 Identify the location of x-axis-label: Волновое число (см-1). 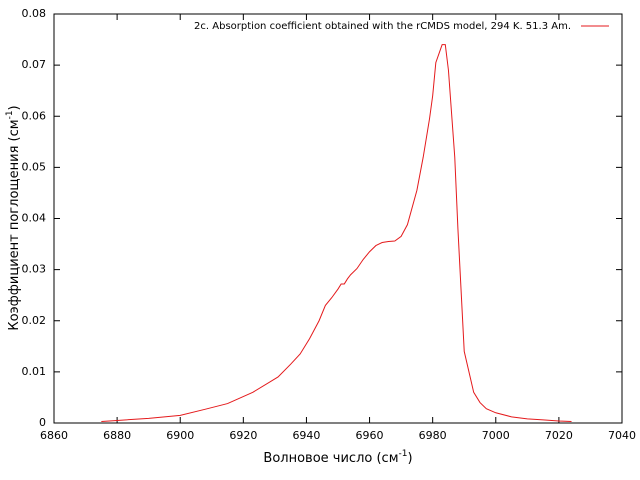
(337, 457).